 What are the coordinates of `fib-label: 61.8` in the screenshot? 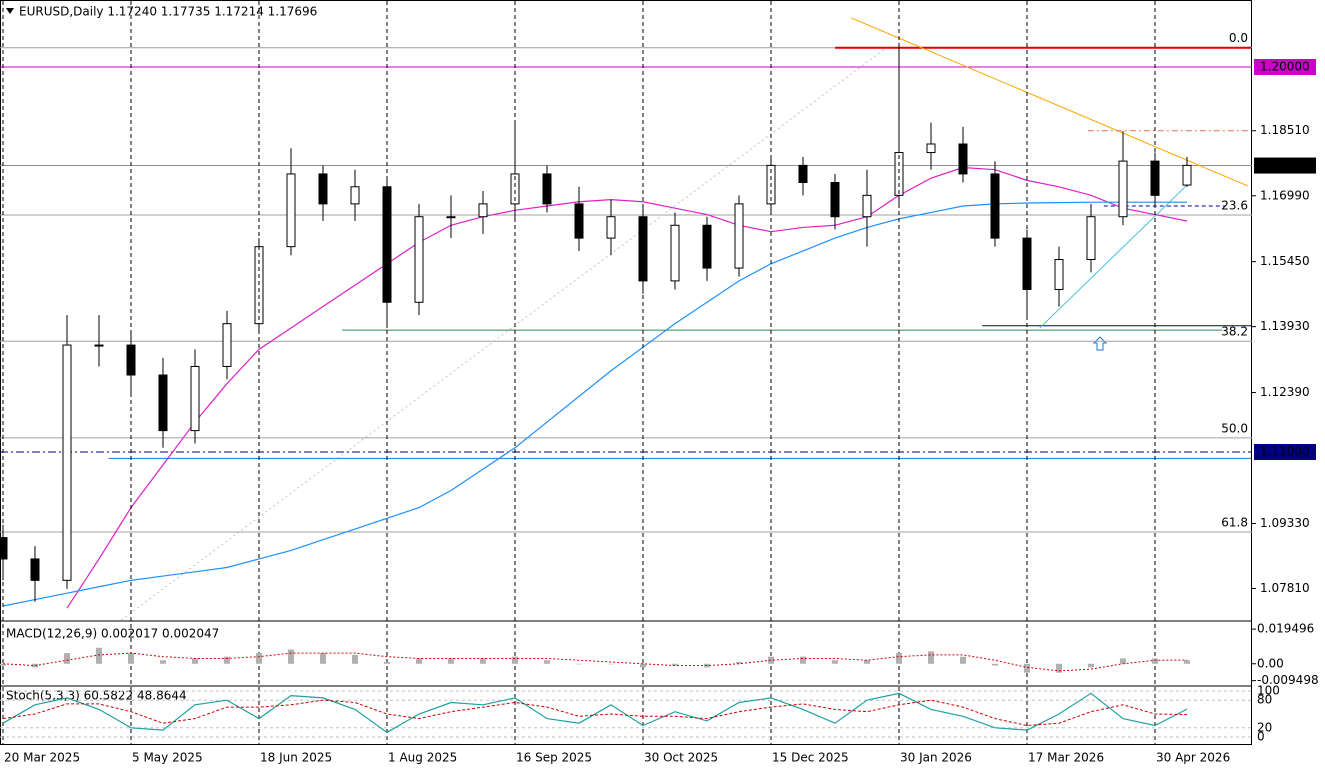 It's located at (1234, 523).